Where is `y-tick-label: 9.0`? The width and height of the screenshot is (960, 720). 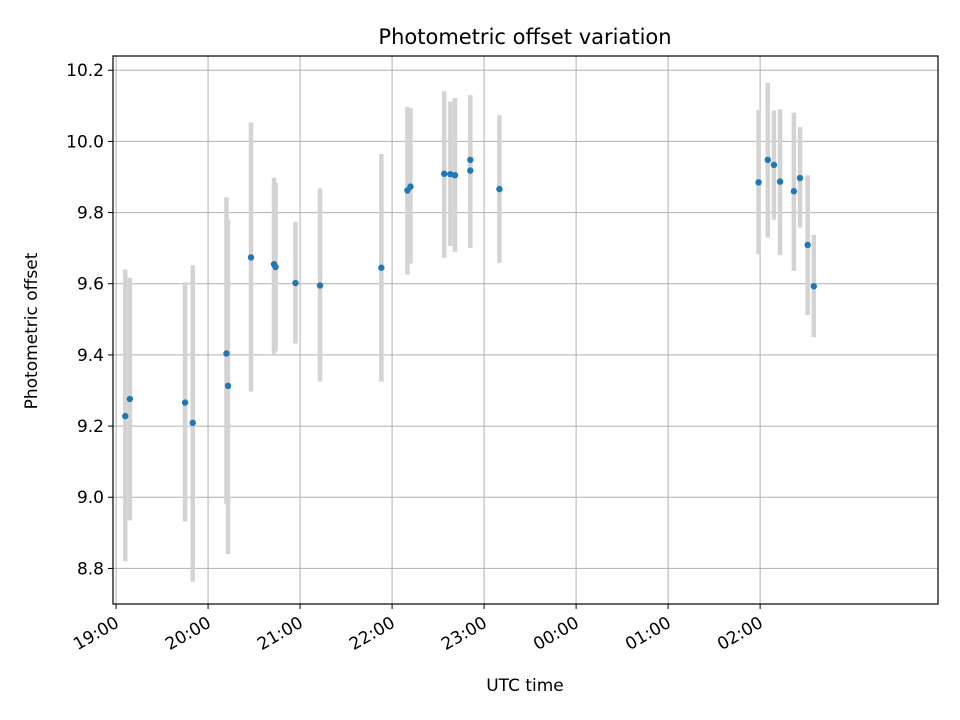 y-tick-label: 9.0 is located at coordinates (90, 498).